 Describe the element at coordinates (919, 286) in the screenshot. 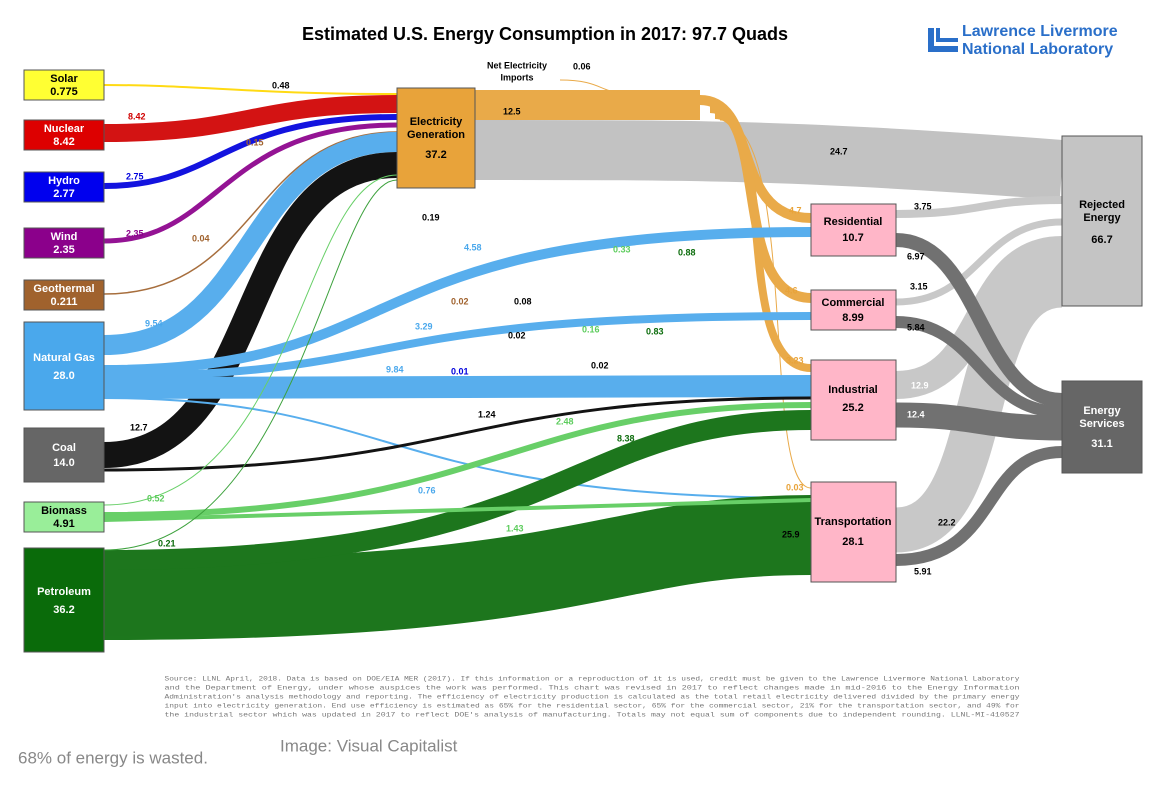

I see `flow-label: 3.15` at that location.